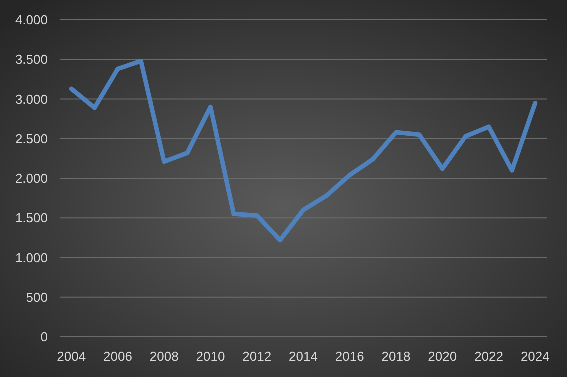 Image resolution: width=567 pixels, height=377 pixels. I want to click on x-tick-label: 2014, so click(303, 356).